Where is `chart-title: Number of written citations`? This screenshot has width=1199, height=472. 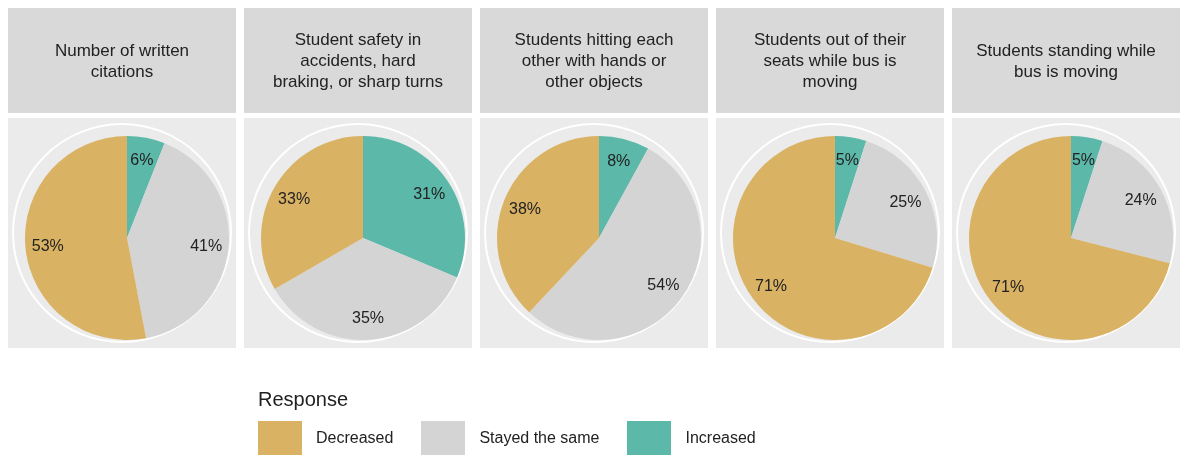 chart-title: Number of written citations is located at coordinates (122, 60).